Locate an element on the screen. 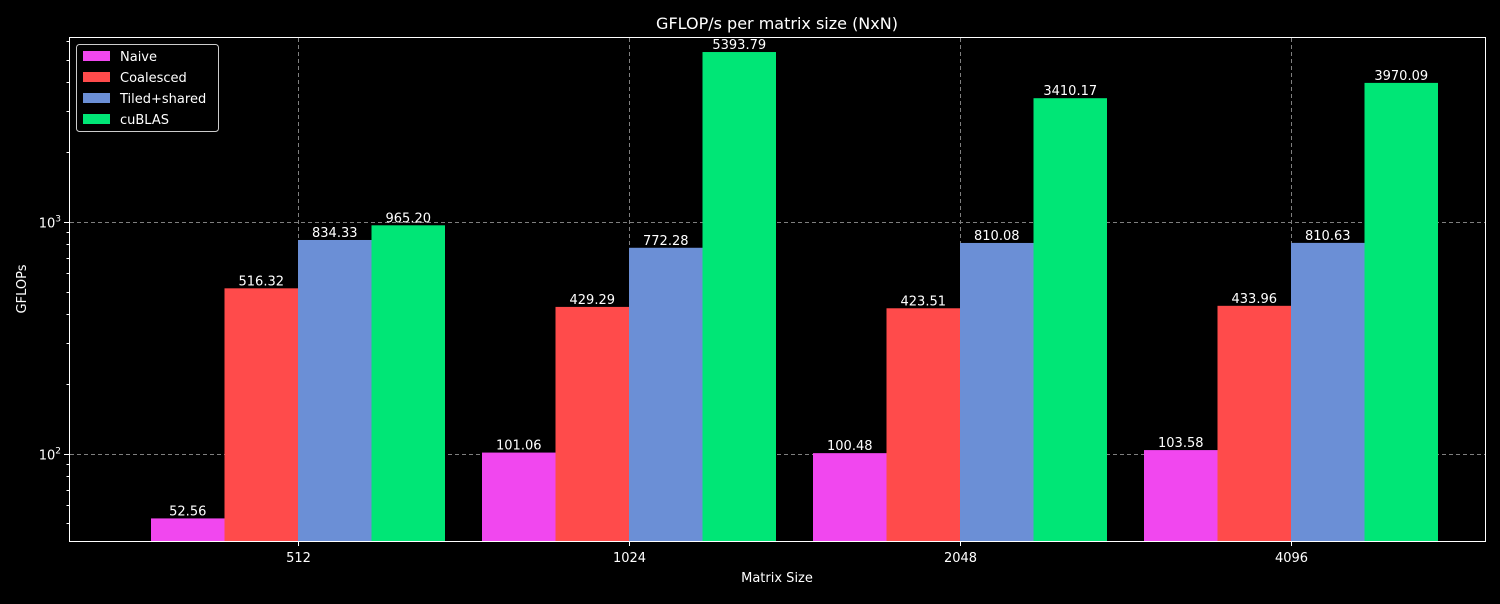 The width and height of the screenshot is (1500, 604). y-tick-label-exponent: 3 is located at coordinates (58, 220).